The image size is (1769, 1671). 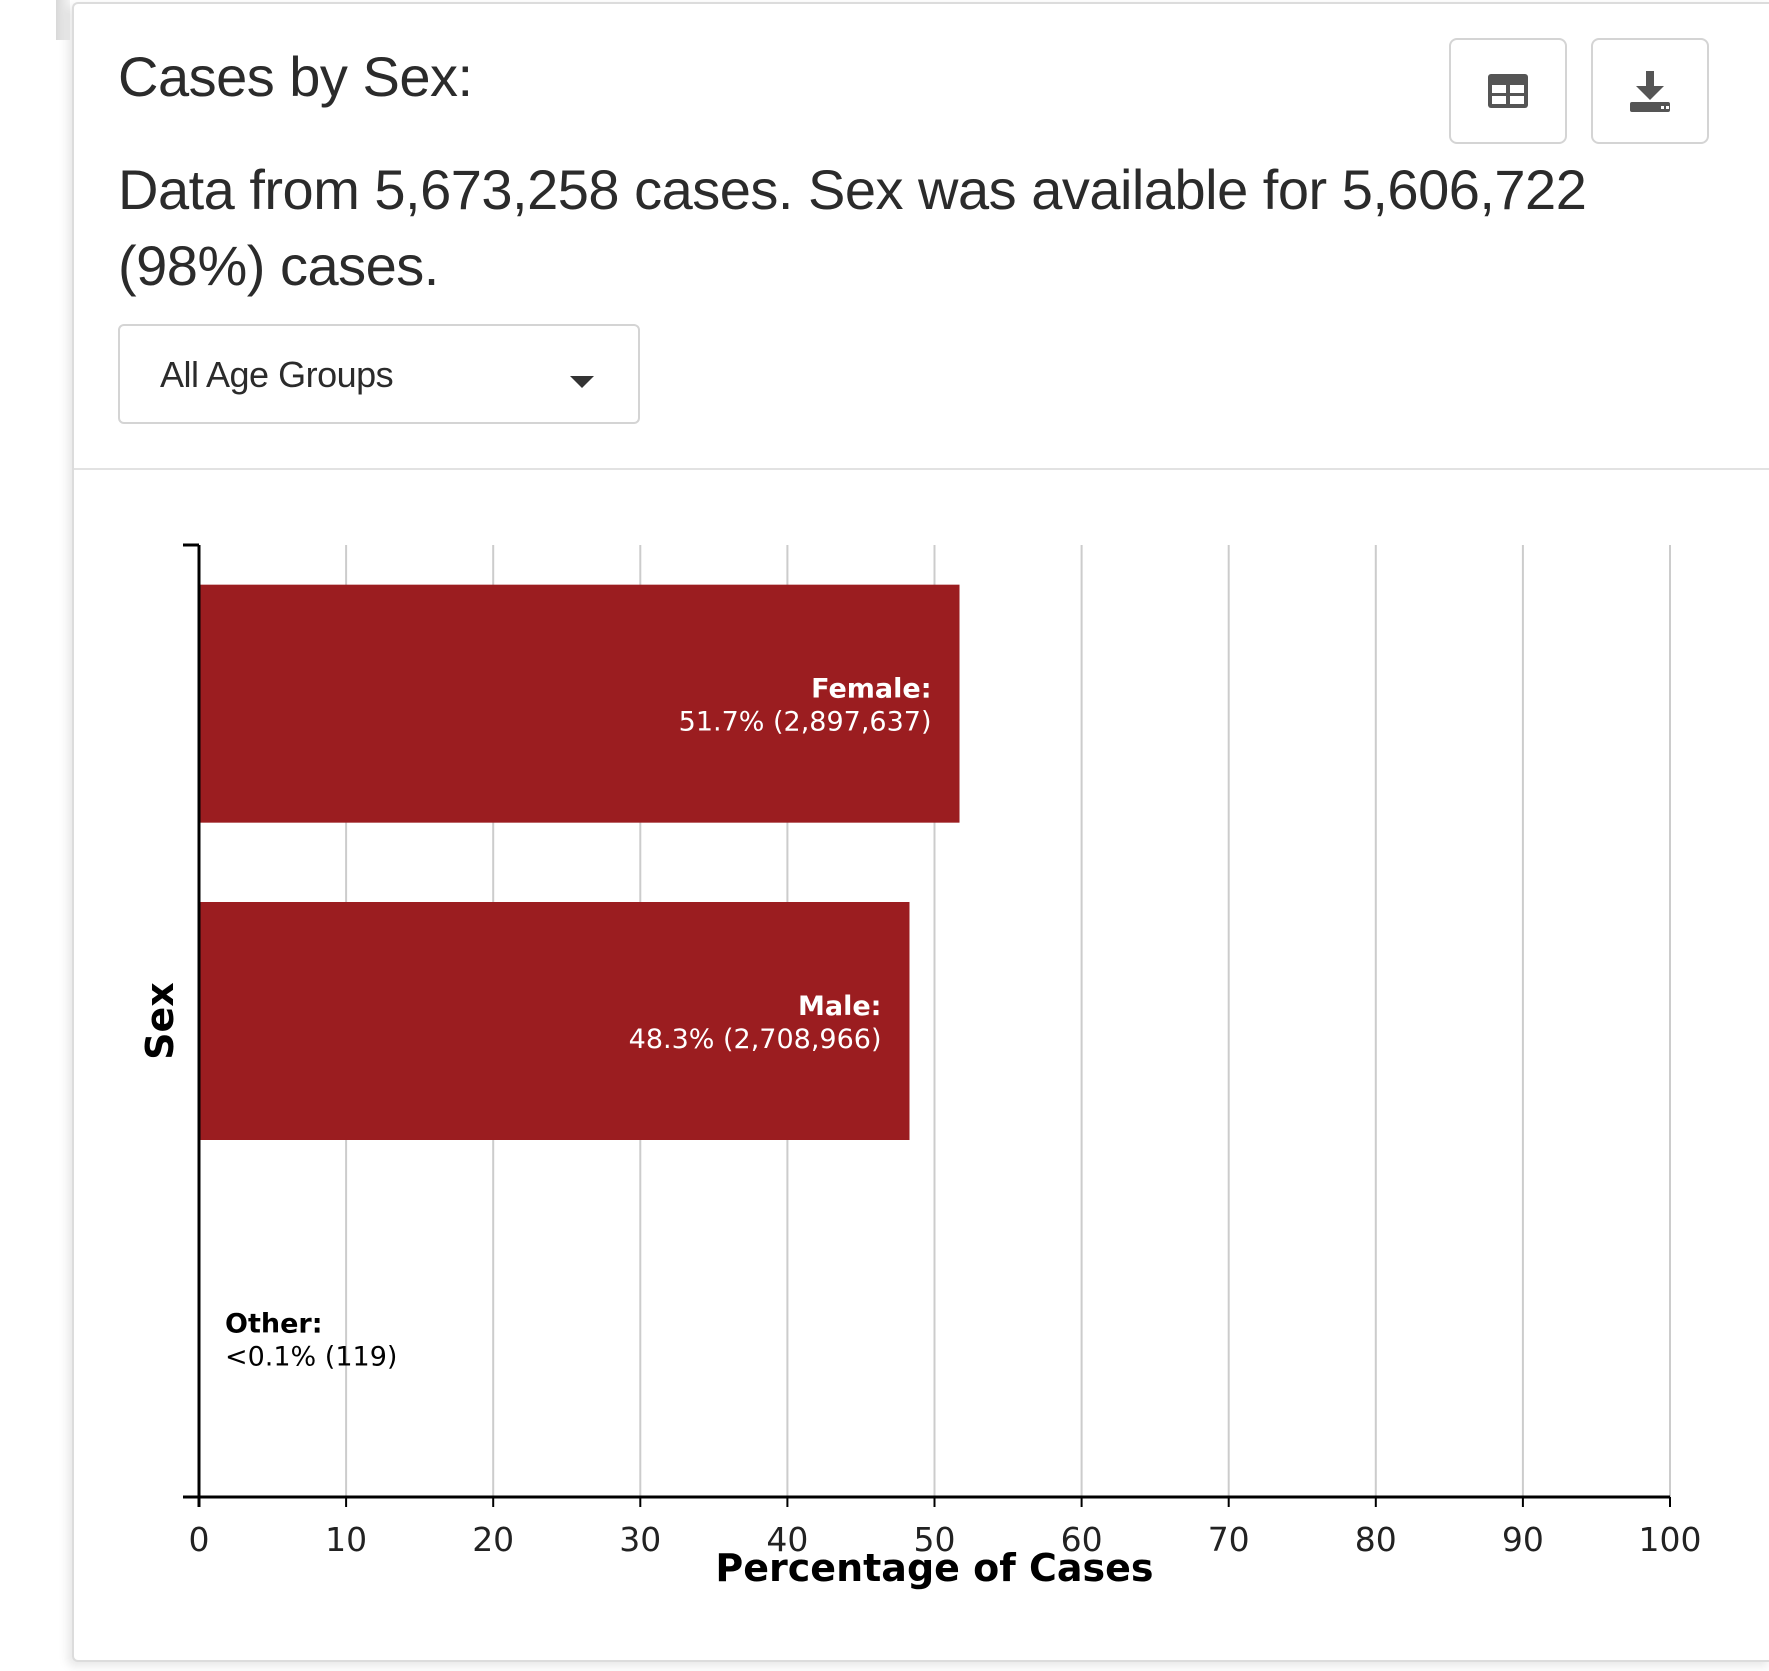 What do you see at coordinates (199, 1539) in the screenshot?
I see `x-tick-label-0: 0` at bounding box center [199, 1539].